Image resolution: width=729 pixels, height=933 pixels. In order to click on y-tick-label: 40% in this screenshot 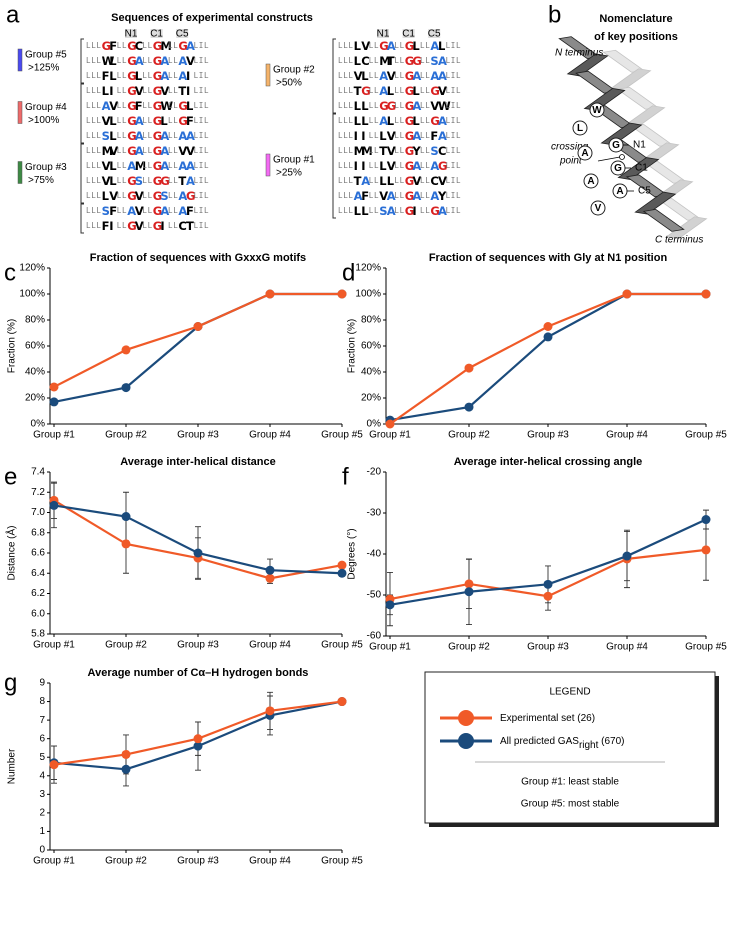, I will do `click(35, 372)`.